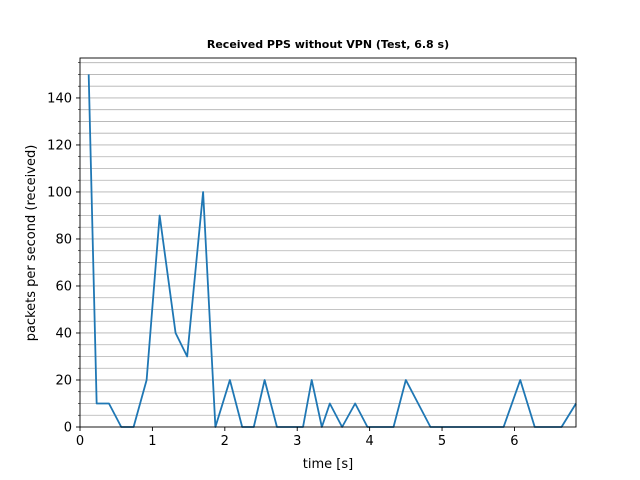 Image resolution: width=640 pixels, height=480 pixels. I want to click on x-tick-label: 3, so click(297, 441).